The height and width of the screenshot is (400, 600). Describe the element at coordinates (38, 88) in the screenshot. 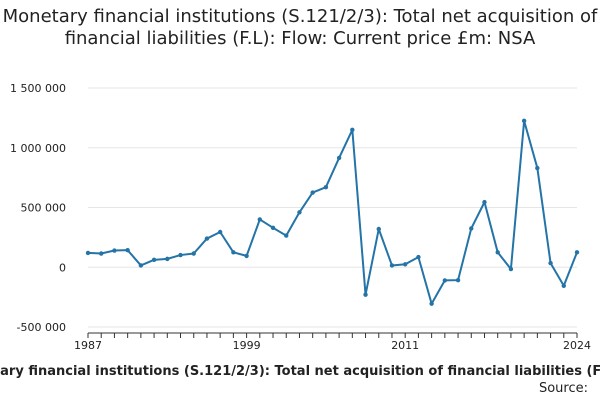

I see `y-tick-label: 1 500 000` at that location.